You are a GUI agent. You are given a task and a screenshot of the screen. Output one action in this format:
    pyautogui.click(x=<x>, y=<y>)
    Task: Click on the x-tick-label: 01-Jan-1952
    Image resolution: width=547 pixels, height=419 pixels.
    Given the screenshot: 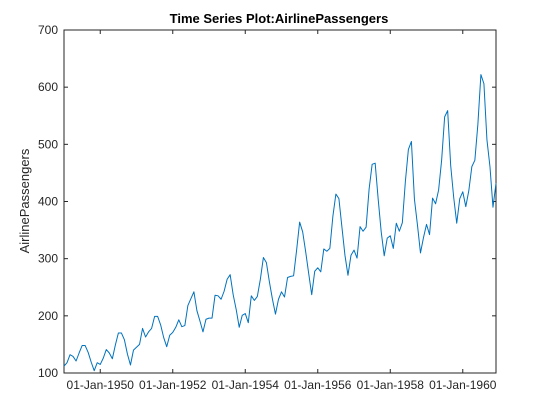 What is the action you would take?
    pyautogui.click(x=173, y=385)
    